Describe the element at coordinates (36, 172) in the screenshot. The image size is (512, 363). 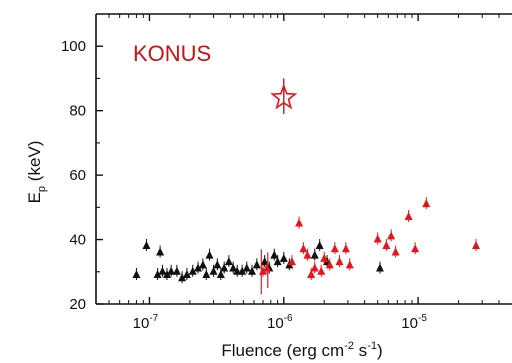
I see `y-axis-title: Ep (keV)` at that location.